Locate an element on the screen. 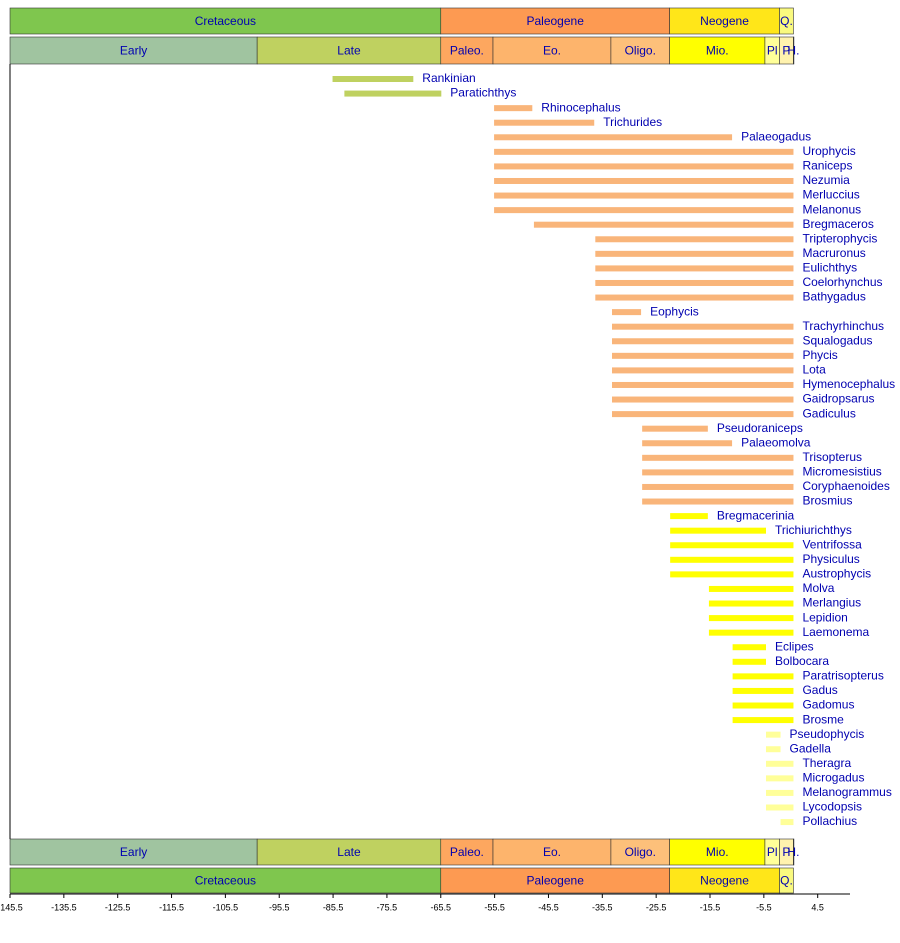 This screenshot has height=943, width=900. taxon-label: Gadus is located at coordinates (819, 690).